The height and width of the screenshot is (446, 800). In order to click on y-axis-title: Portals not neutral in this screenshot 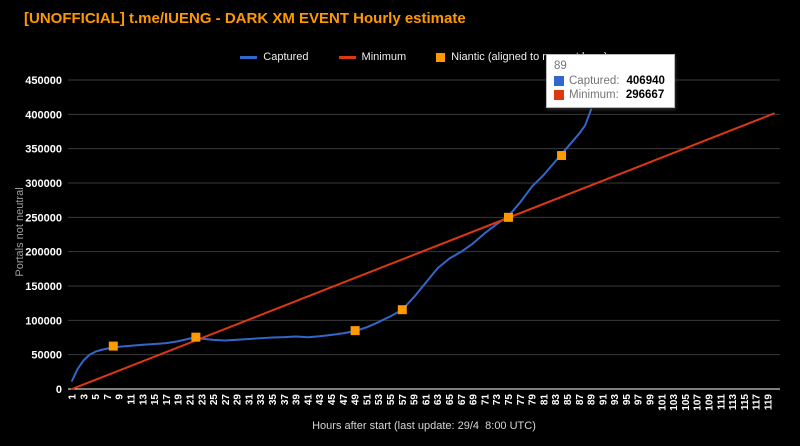, I will do `click(20, 232)`.